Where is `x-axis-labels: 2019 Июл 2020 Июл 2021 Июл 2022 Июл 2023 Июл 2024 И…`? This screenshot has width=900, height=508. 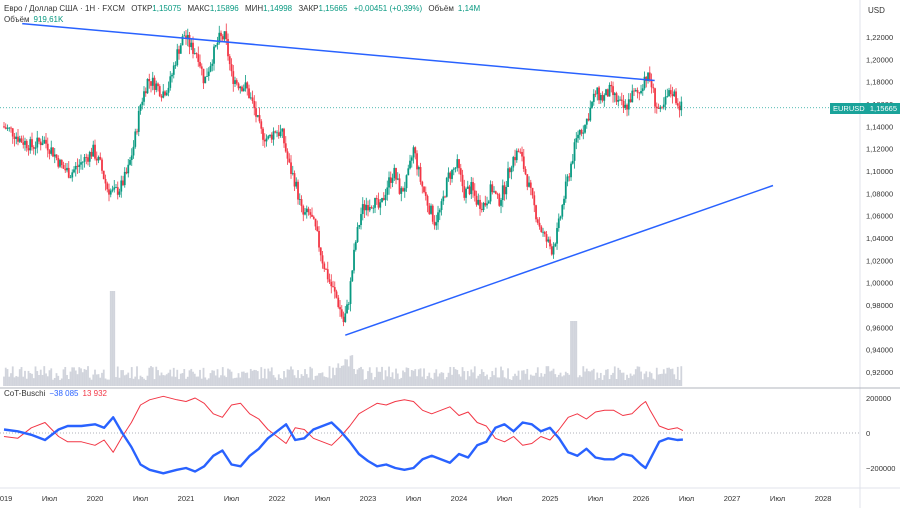 x-axis-labels: 2019 Июл 2020 Июл 2021 Июл 2022 Июл 2023 Июл 2024 И… is located at coordinates (415, 498).